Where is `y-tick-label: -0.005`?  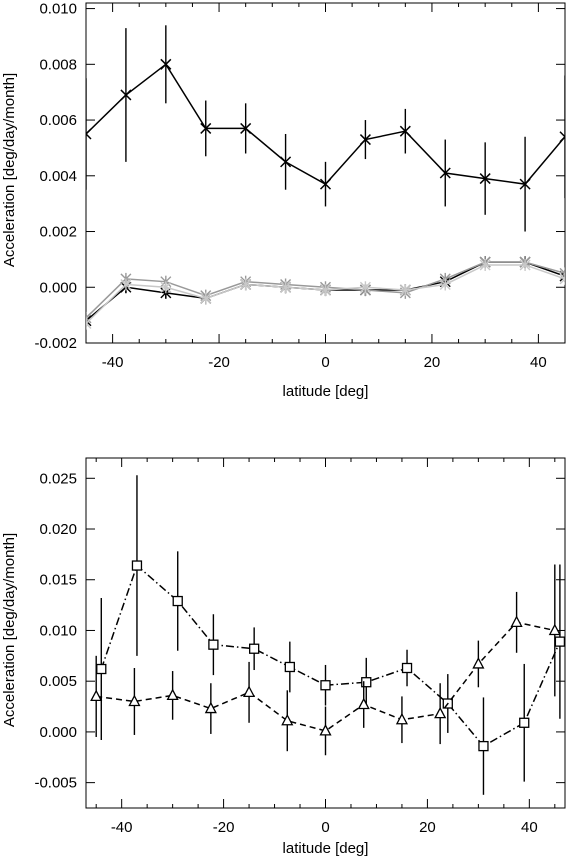
y-tick-label: -0.005 is located at coordinates (55, 783).